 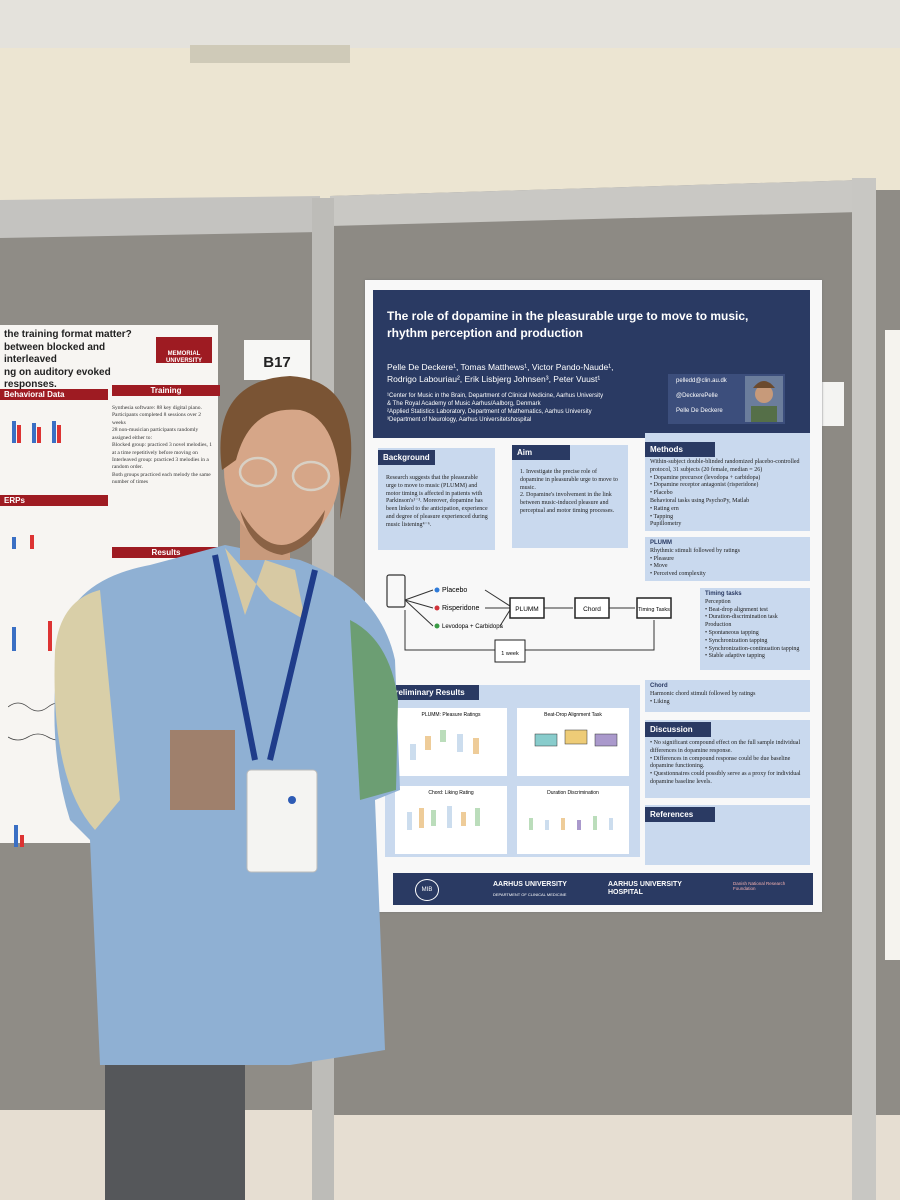 What do you see at coordinates (450, 24) in the screenshot?
I see `ceiling` at bounding box center [450, 24].